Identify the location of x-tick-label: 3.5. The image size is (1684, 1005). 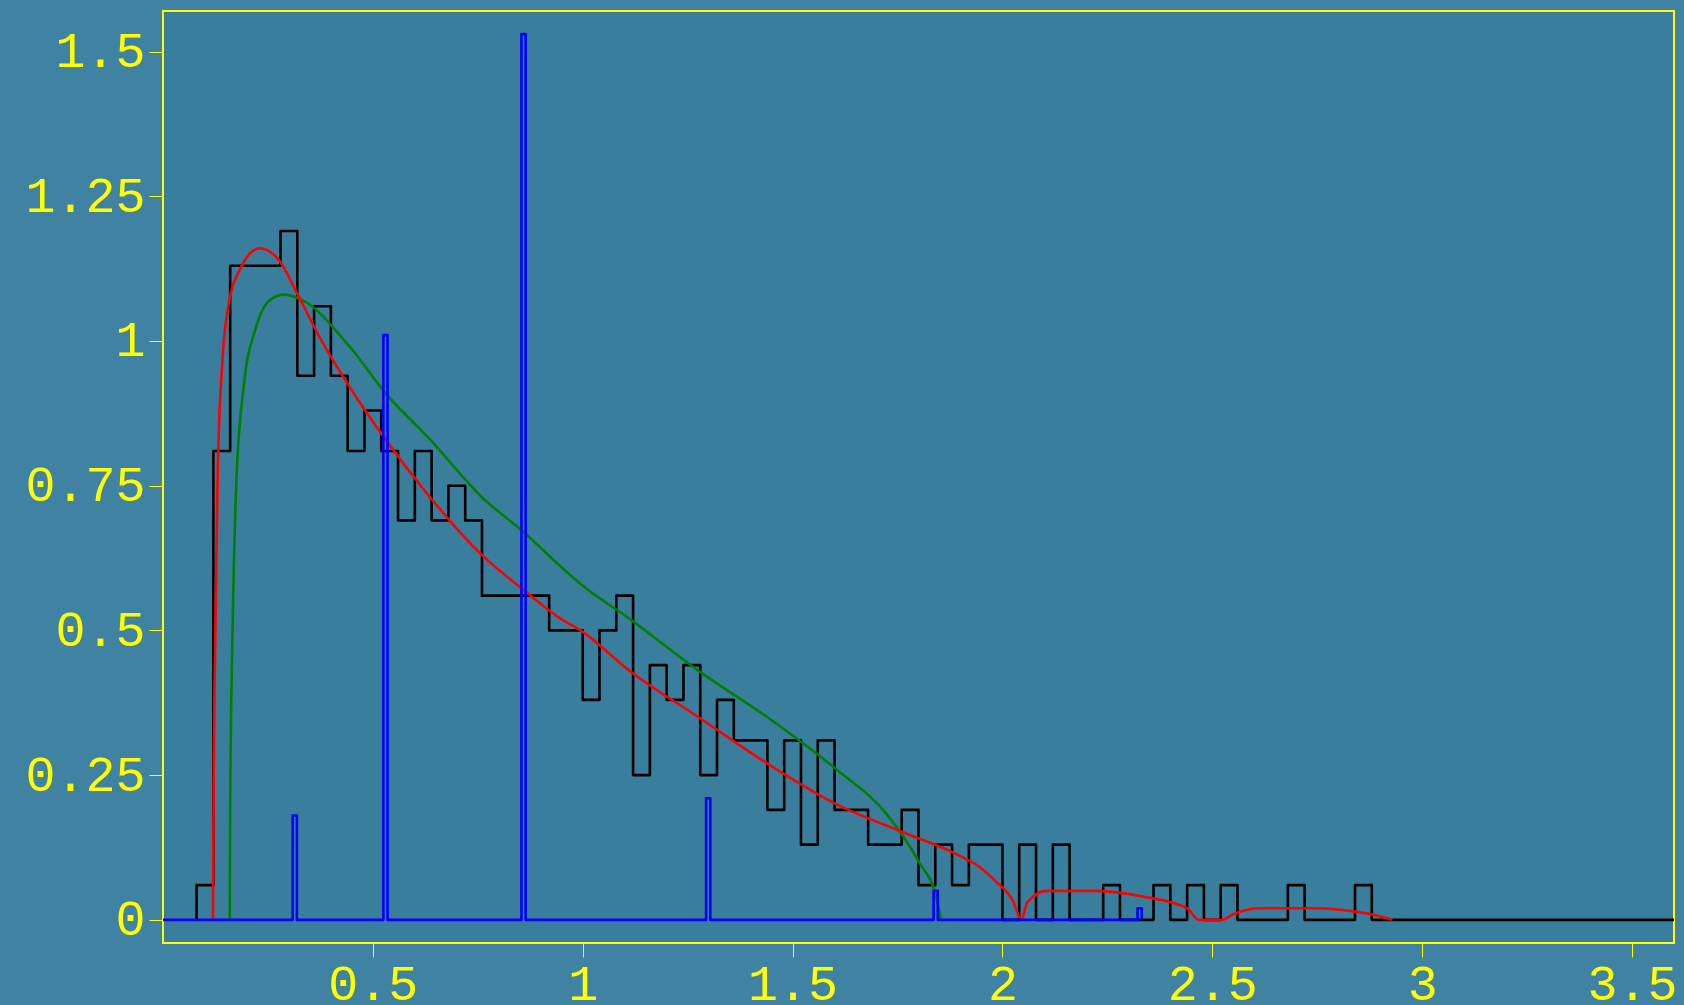
(1632, 981).